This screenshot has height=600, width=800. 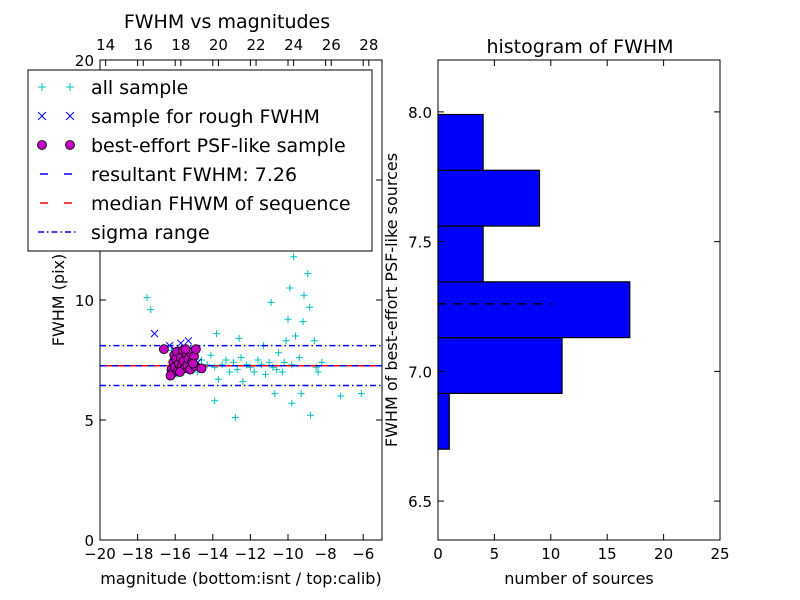 What do you see at coordinates (218, 146) in the screenshot?
I see `legend-label: best-effort PSF-like sample` at bounding box center [218, 146].